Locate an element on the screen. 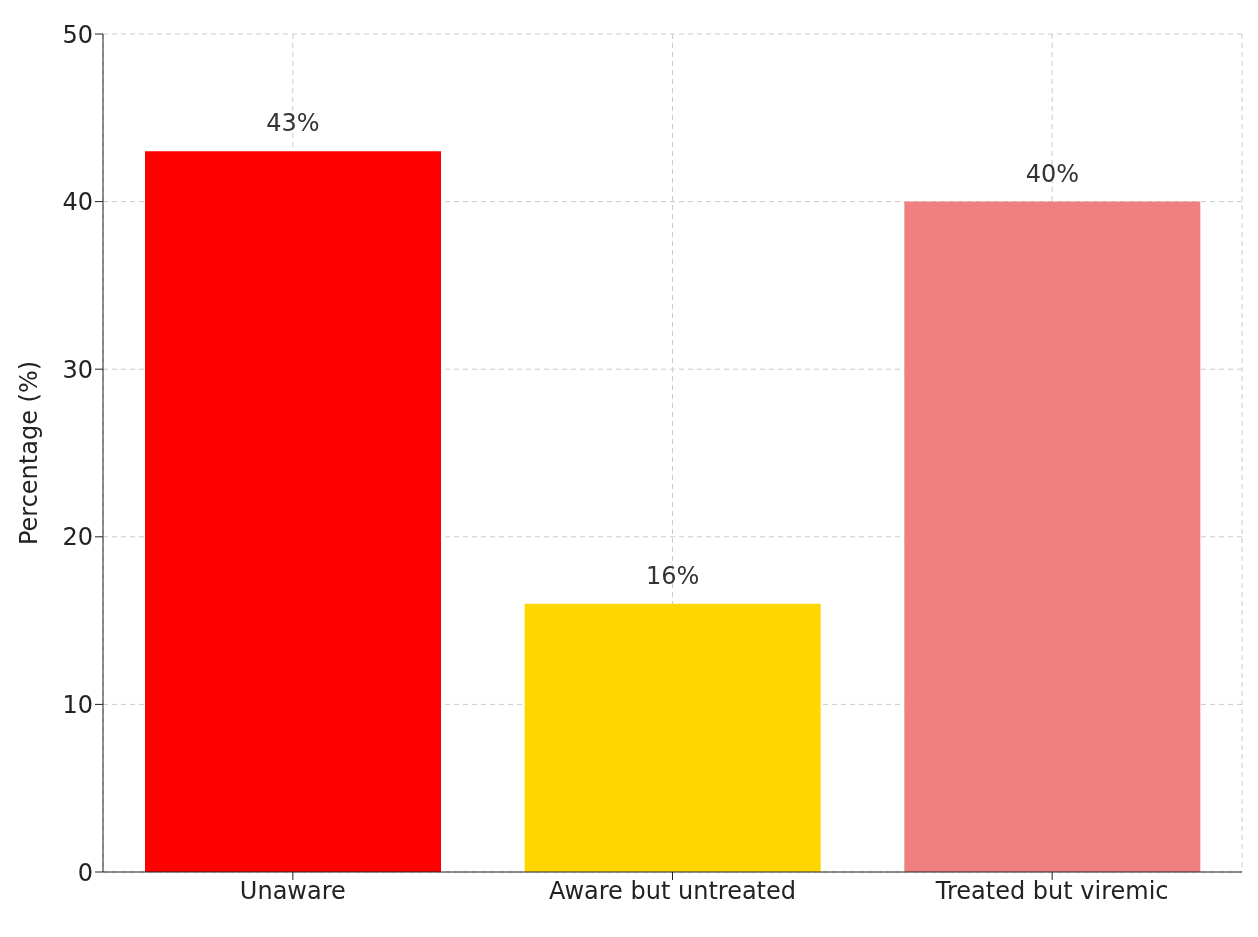  bar is located at coordinates (672, 737).